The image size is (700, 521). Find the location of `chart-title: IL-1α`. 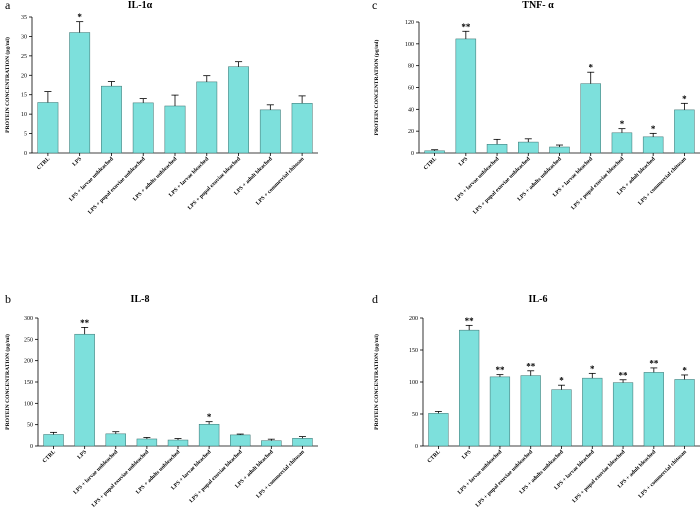

chart-title: IL-1α is located at coordinates (140, 5).